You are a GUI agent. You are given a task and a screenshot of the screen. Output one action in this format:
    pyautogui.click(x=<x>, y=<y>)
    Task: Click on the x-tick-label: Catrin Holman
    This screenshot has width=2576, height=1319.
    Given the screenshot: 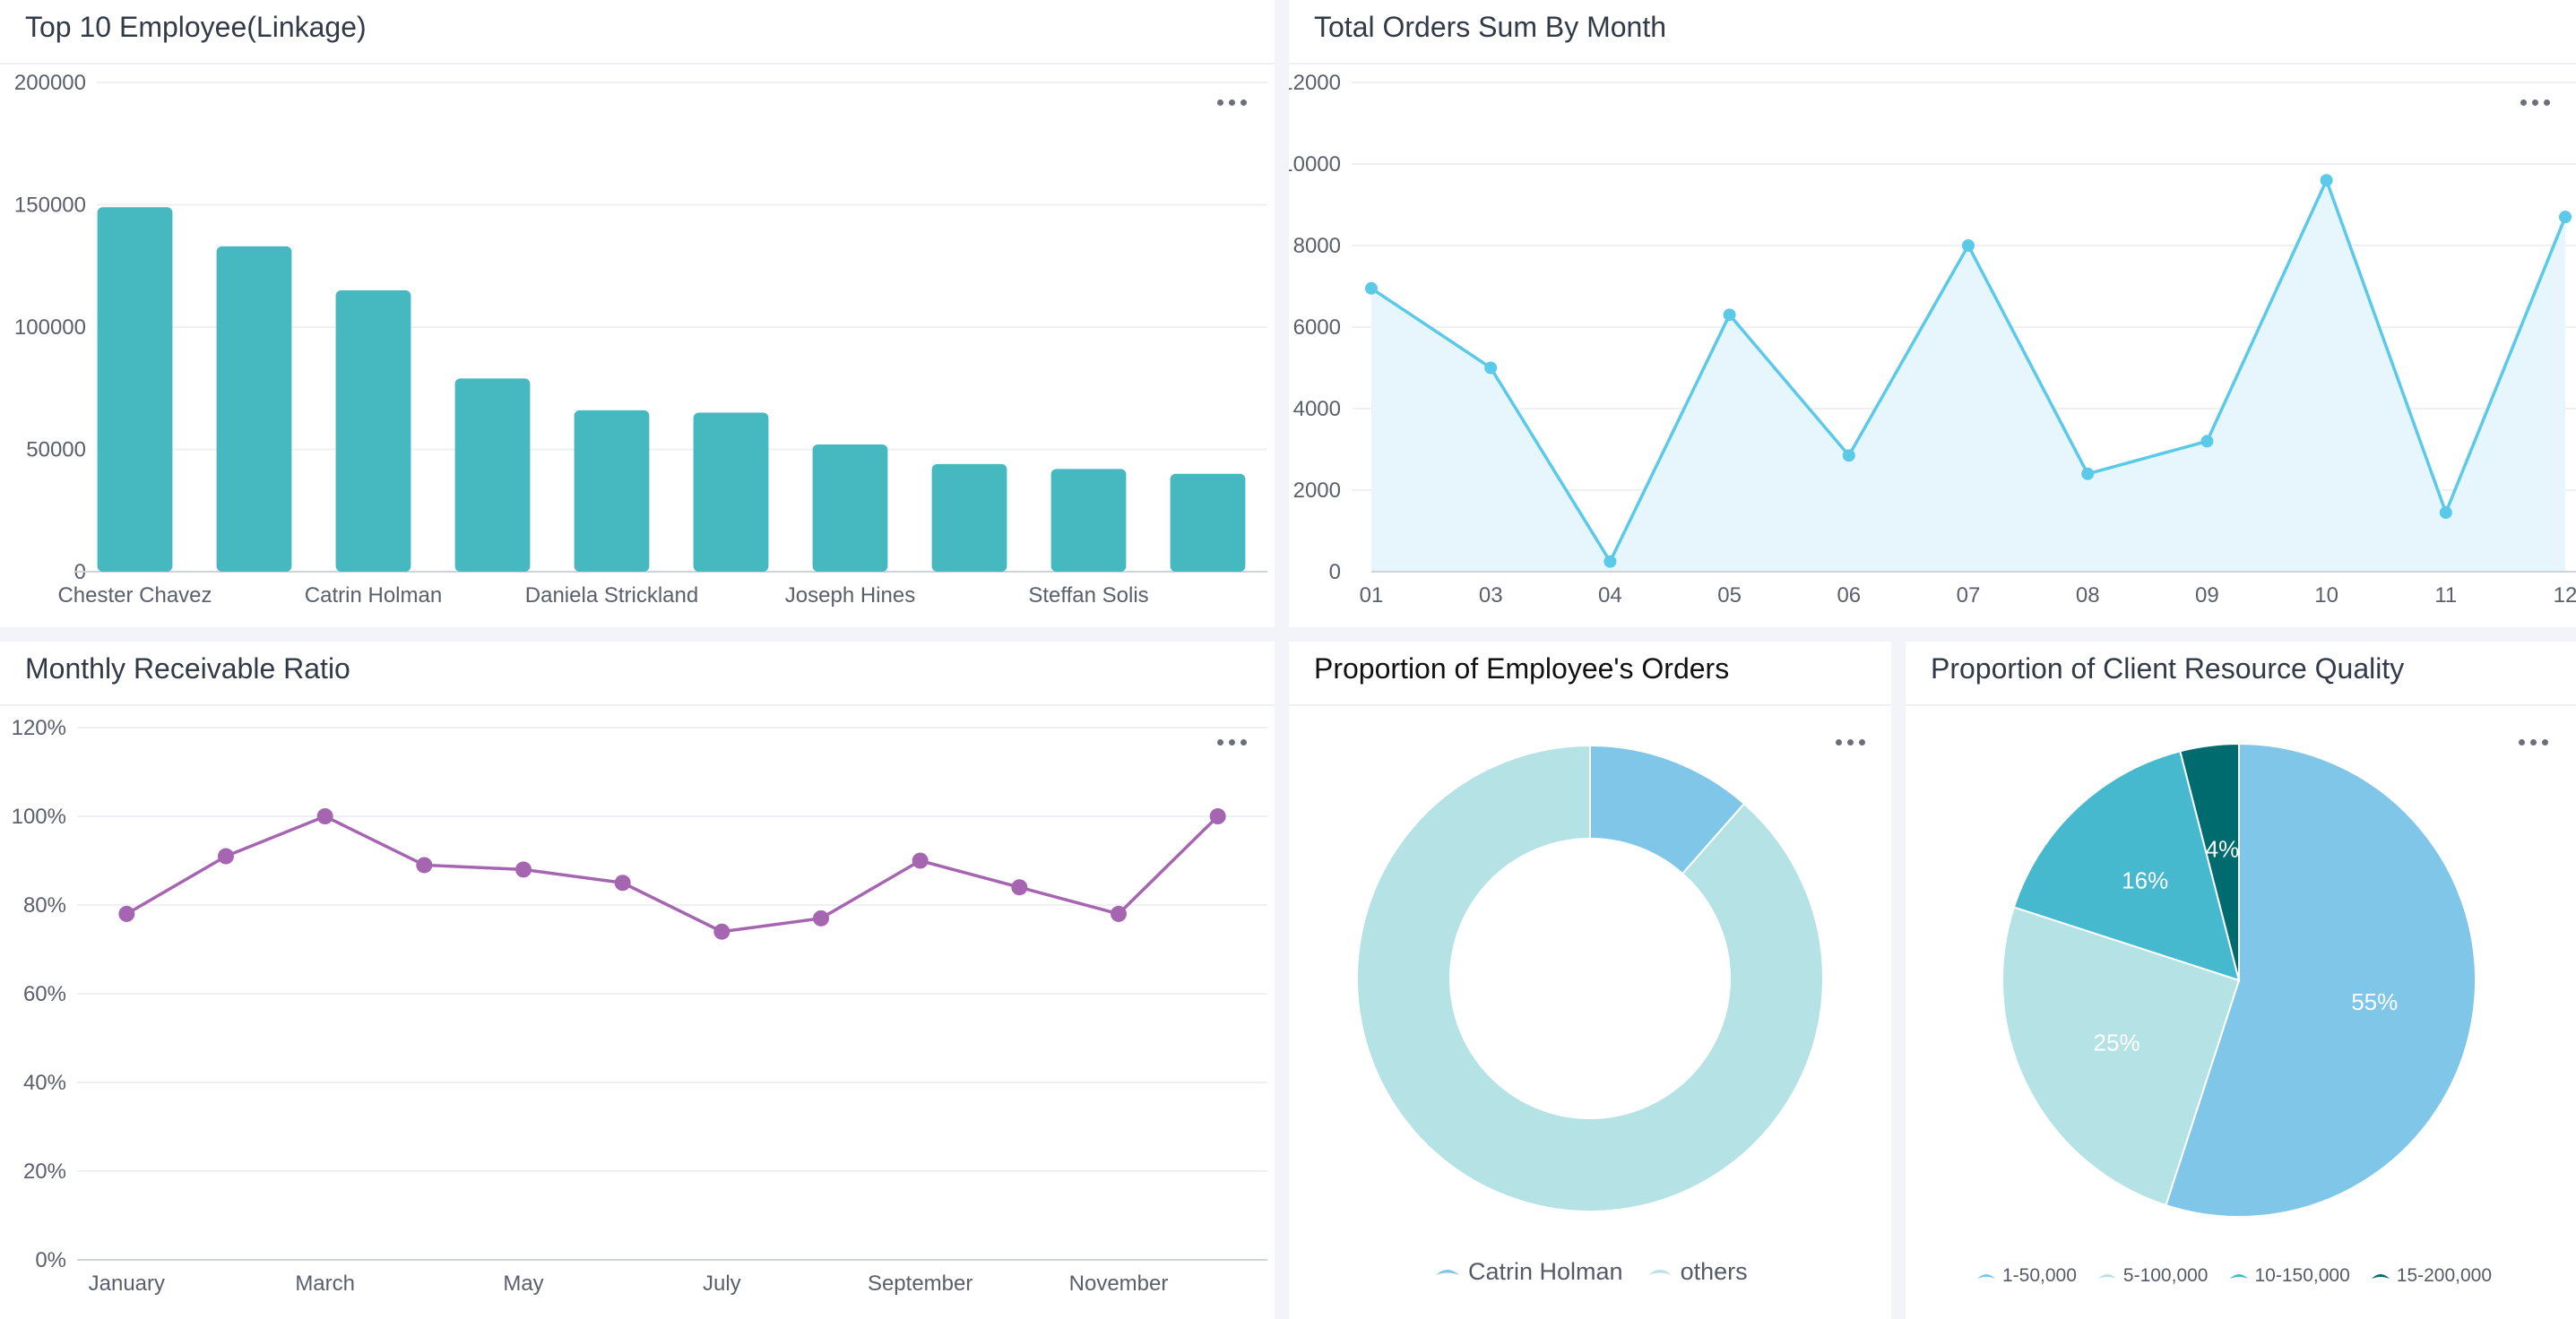 What is the action you would take?
    pyautogui.click(x=373, y=595)
    